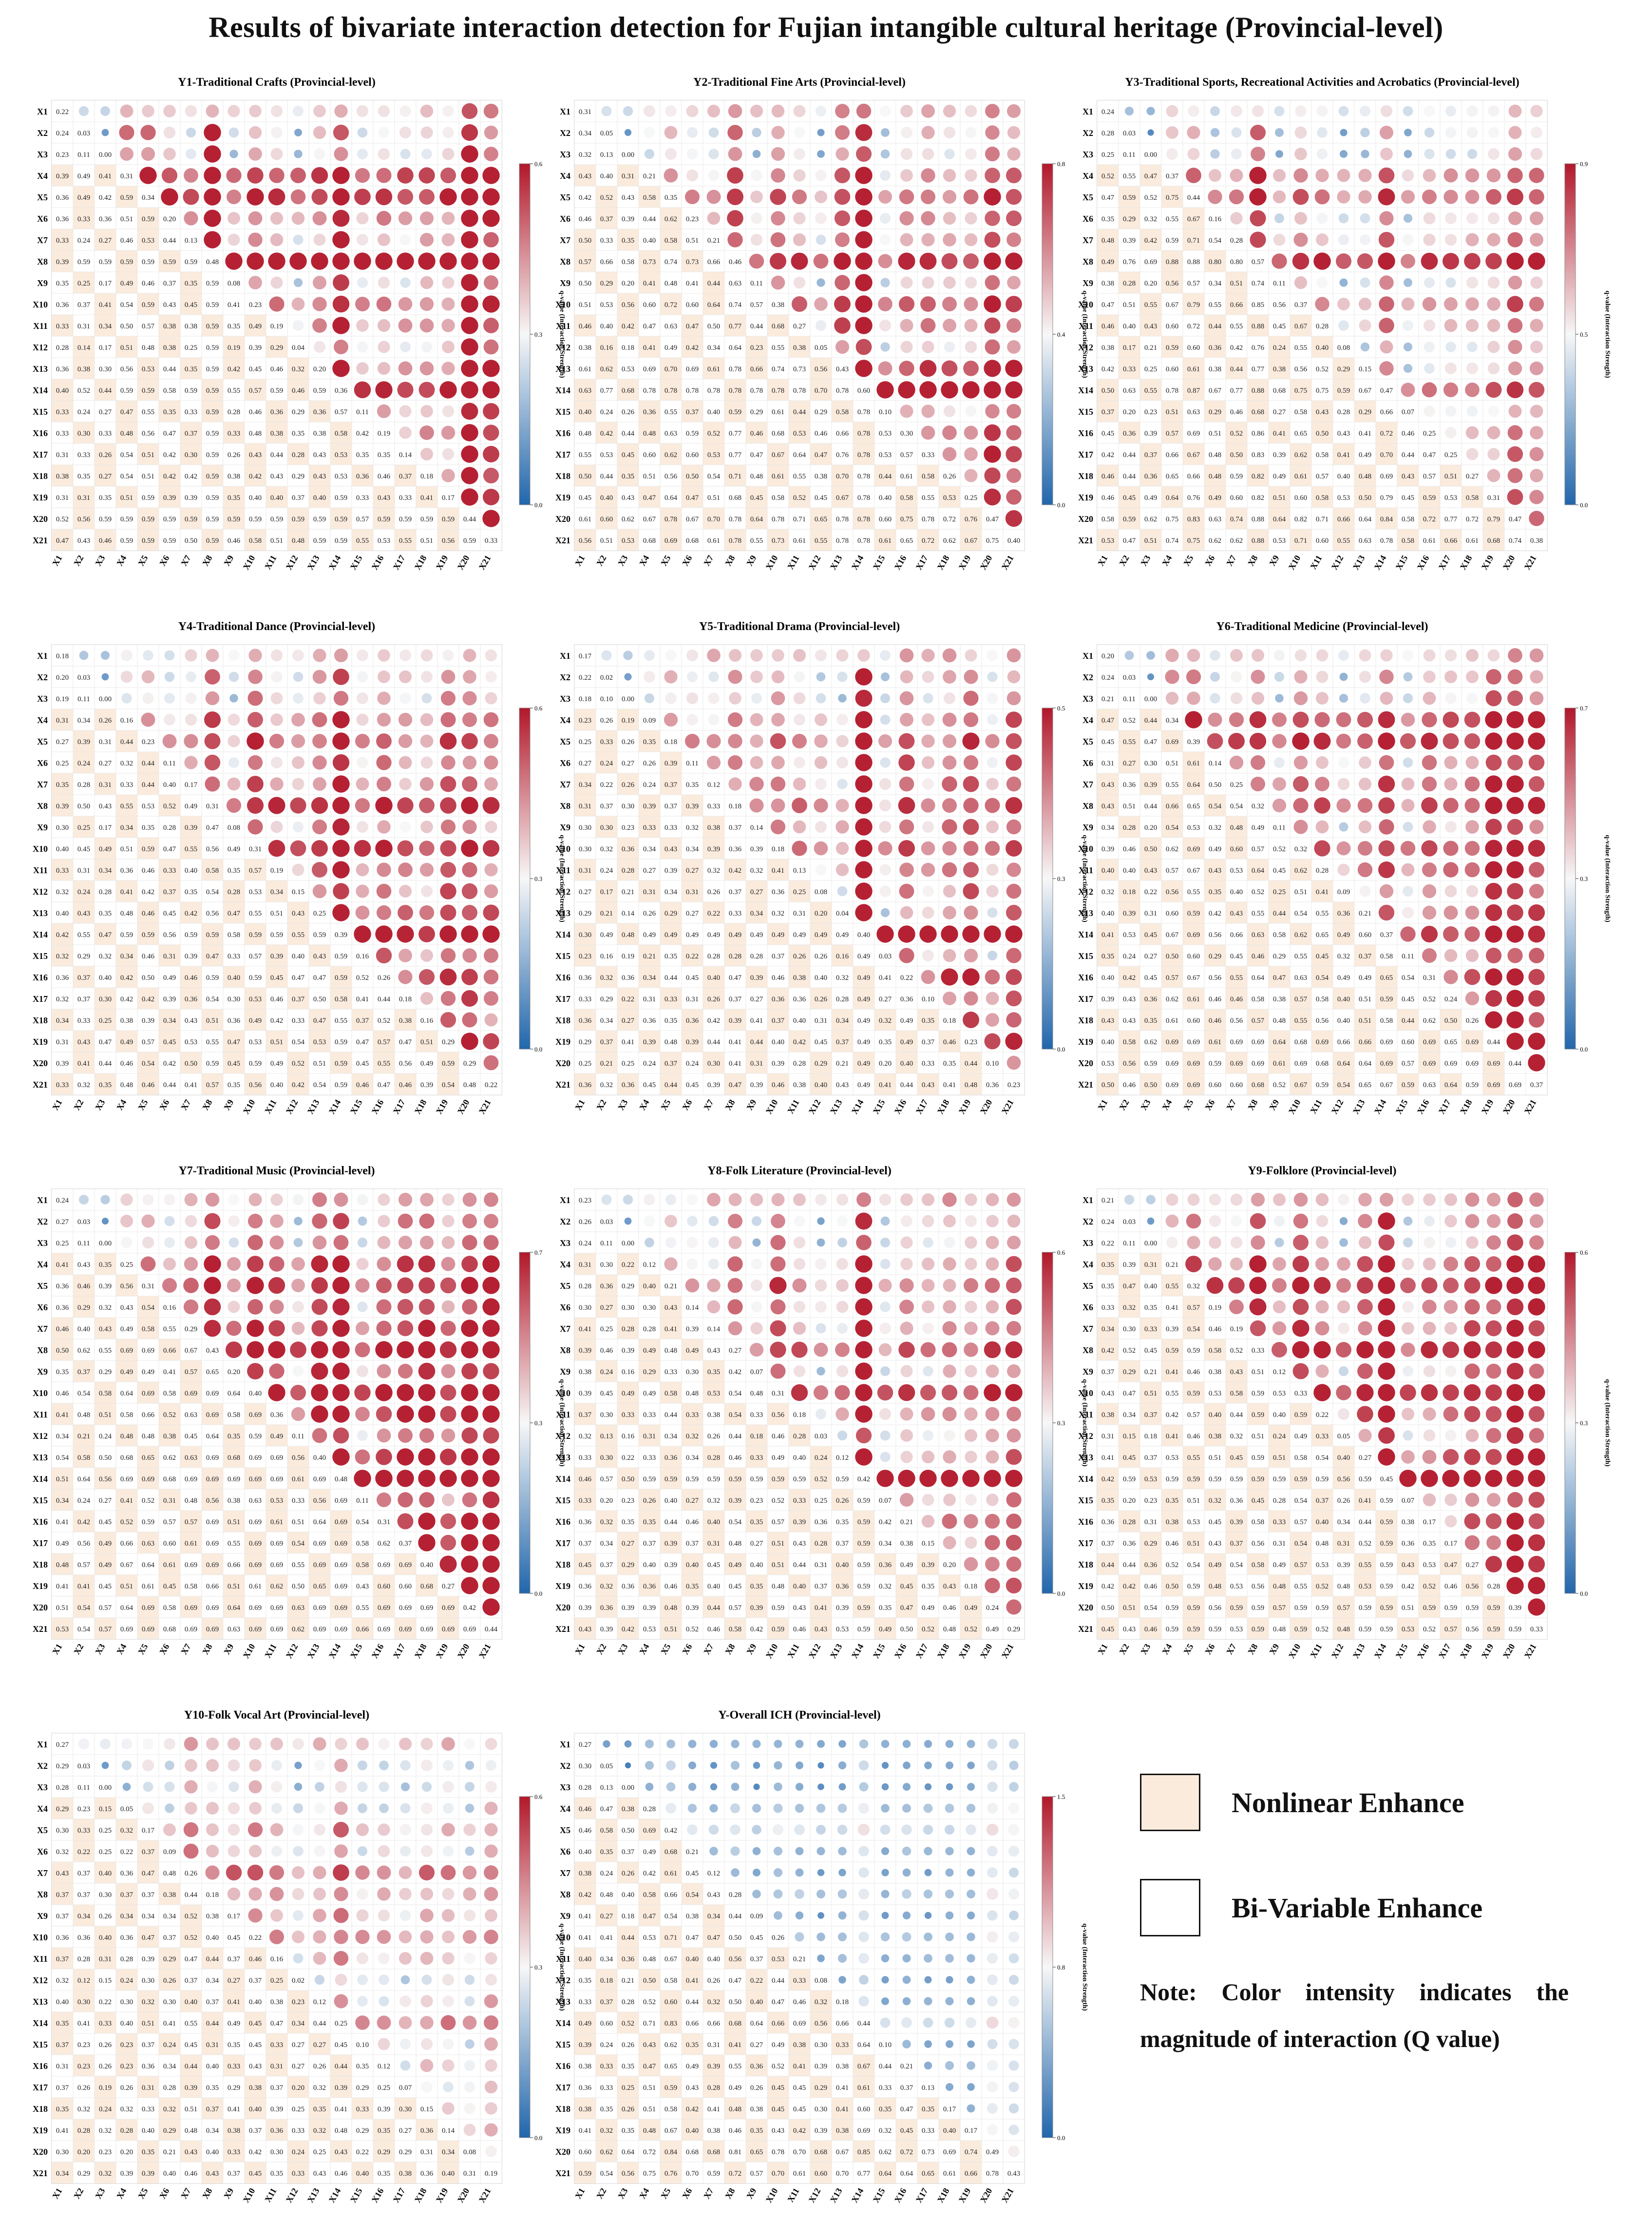 The height and width of the screenshot is (2239, 1652). I want to click on x-tick-label: X6, so click(164, 1105).